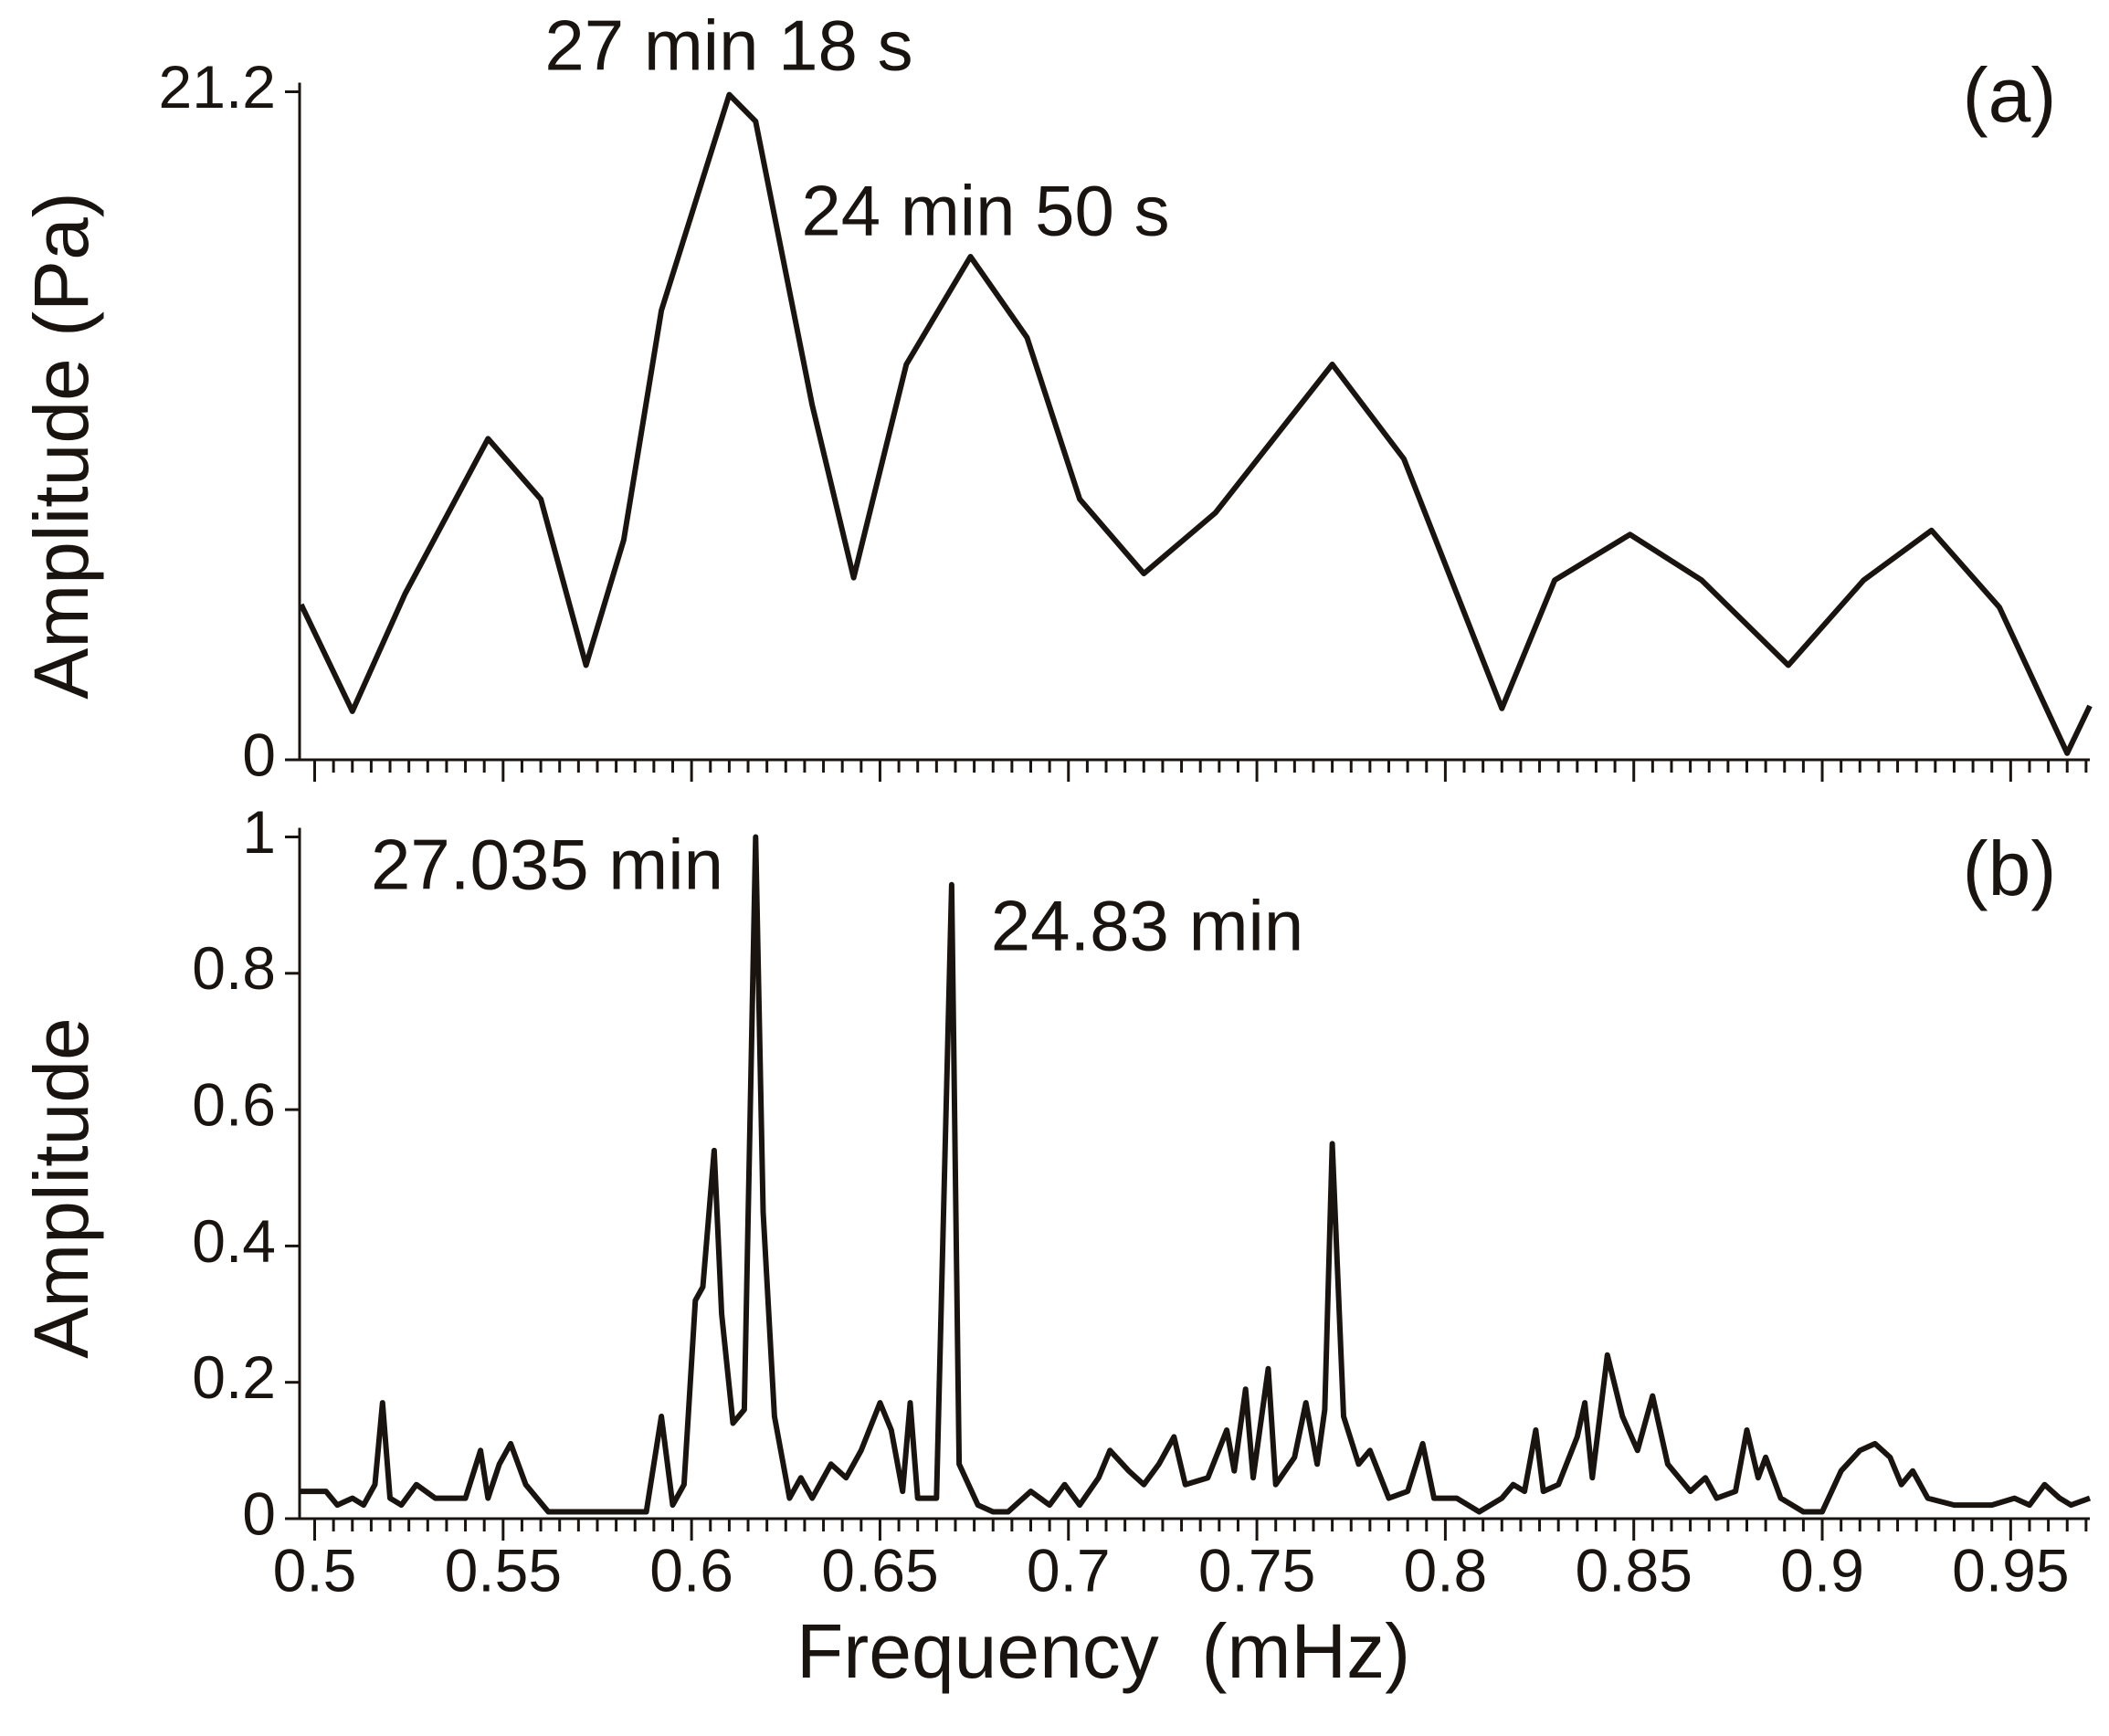 The width and height of the screenshot is (2109, 1736). What do you see at coordinates (503, 1570) in the screenshot?
I see `x-tick-label: 0.55` at bounding box center [503, 1570].